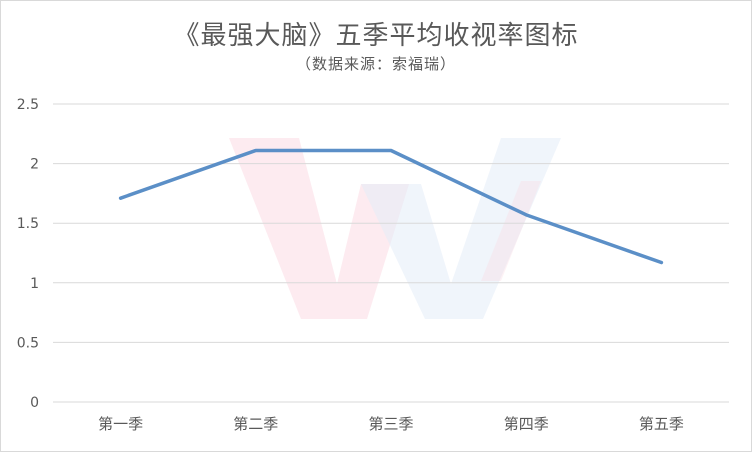  What do you see at coordinates (526, 424) in the screenshot?
I see `x-tick-label: 第四季` at bounding box center [526, 424].